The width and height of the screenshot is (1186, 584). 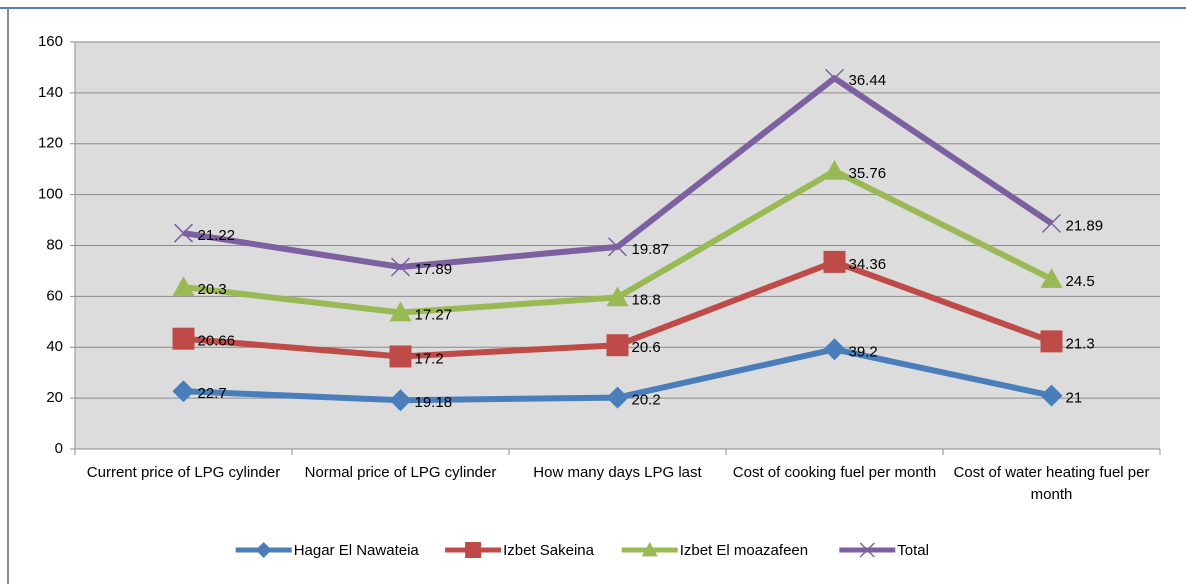 What do you see at coordinates (1080, 281) in the screenshot?
I see `data-label: 24.5` at bounding box center [1080, 281].